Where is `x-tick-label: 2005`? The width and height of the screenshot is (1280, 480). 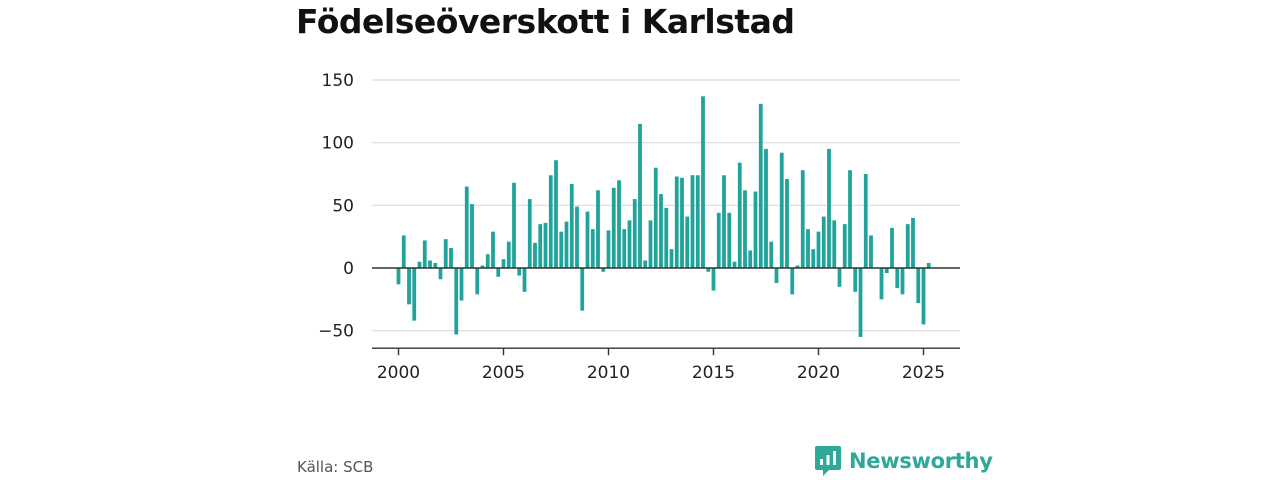
x-tick-label: 2005 is located at coordinates (503, 373).